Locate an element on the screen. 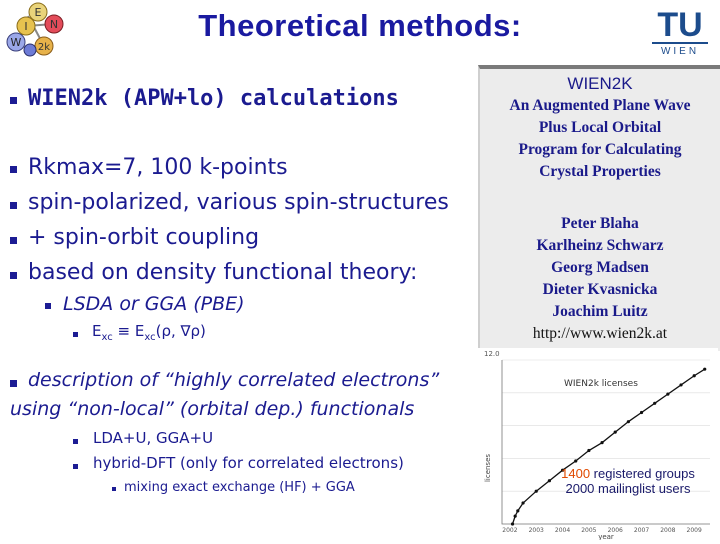  x-tick-label: 2006 is located at coordinates (615, 530).